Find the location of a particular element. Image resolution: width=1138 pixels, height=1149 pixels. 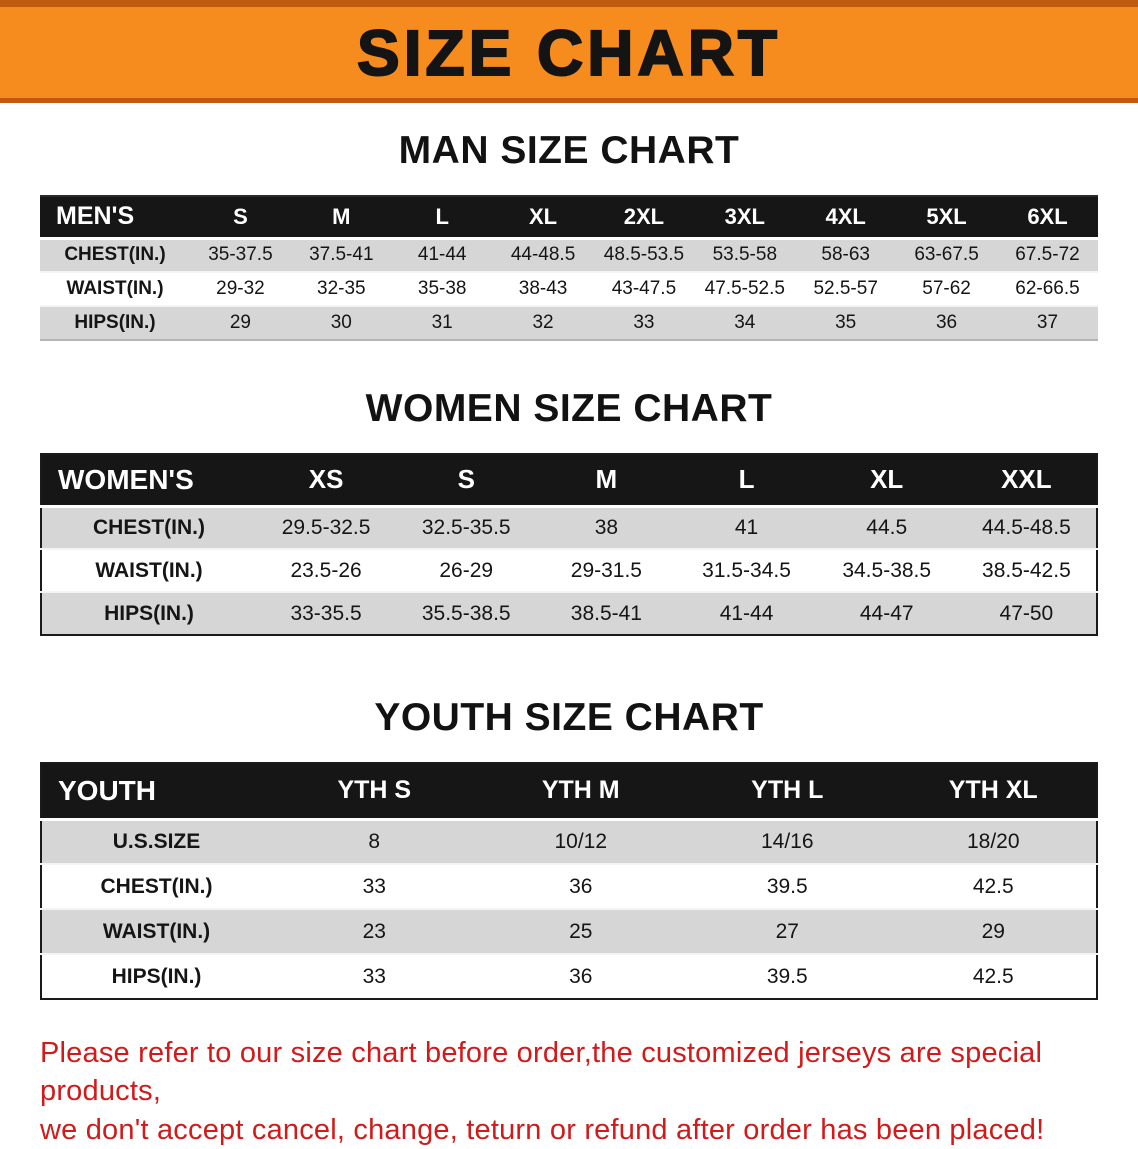

measurement-value-cell: 35-37.5 is located at coordinates (240, 255).